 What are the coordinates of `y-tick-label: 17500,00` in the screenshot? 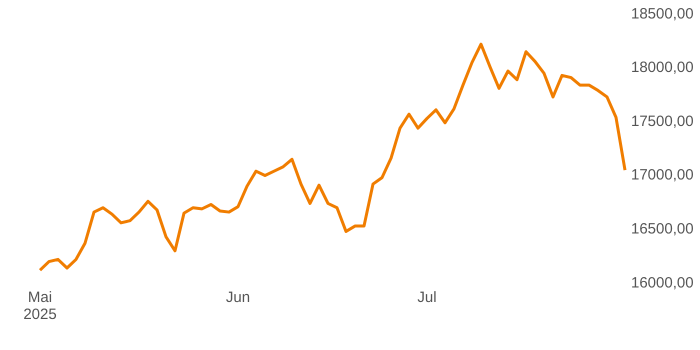 It's located at (662, 121).